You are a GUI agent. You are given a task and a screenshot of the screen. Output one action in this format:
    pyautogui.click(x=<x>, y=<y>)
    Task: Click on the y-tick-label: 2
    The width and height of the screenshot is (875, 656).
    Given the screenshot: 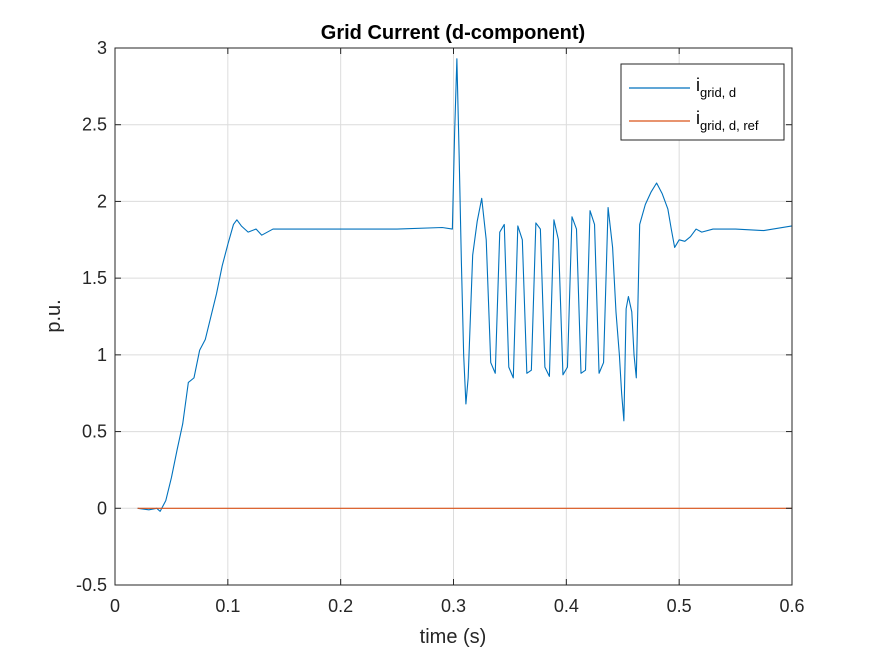 What is the action you would take?
    pyautogui.click(x=102, y=201)
    